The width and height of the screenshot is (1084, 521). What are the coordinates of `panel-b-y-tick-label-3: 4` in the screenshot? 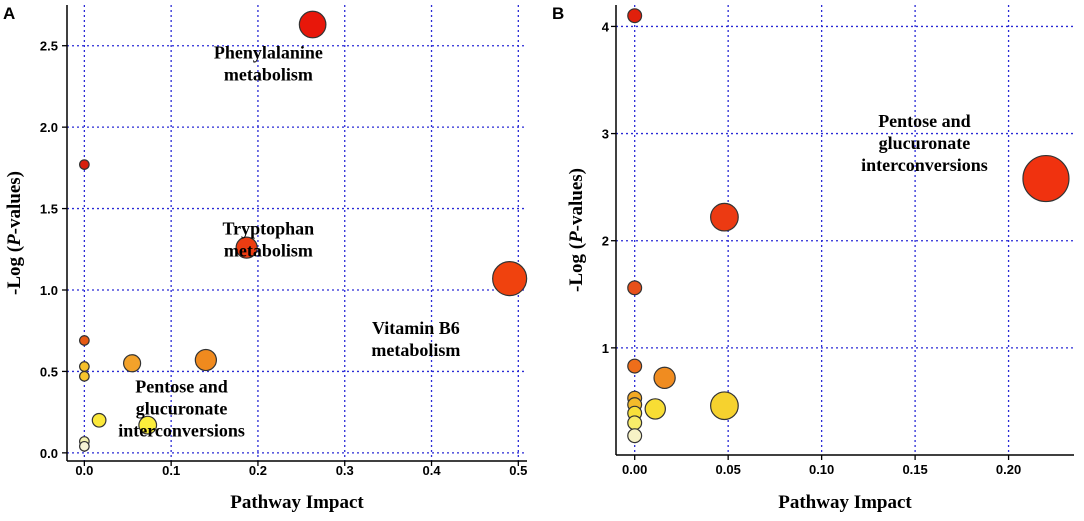 It's located at (606, 26).